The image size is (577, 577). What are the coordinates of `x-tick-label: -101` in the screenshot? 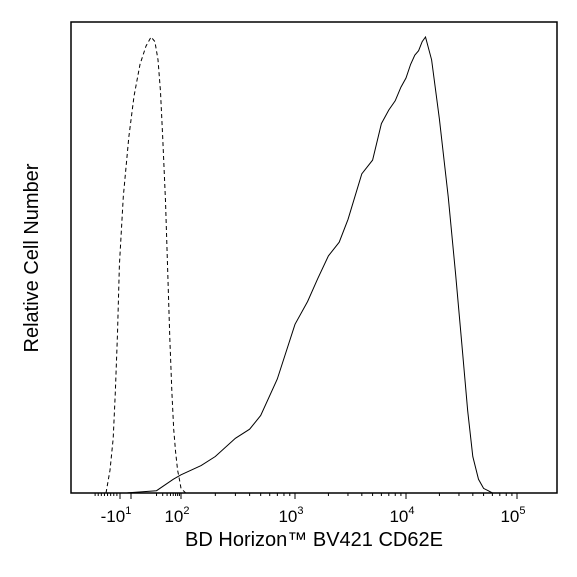 It's located at (116, 515).